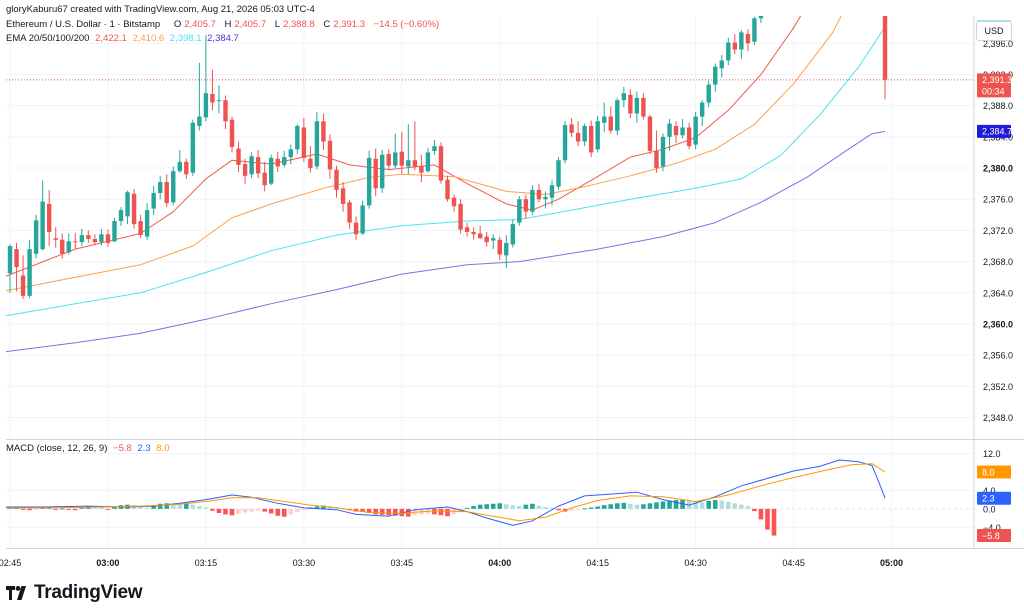 Image resolution: width=1024 pixels, height=612 pixels. I want to click on symbol-name: Ethereum / U.S. Dollar · 1 · Bitstamp, so click(83, 24).